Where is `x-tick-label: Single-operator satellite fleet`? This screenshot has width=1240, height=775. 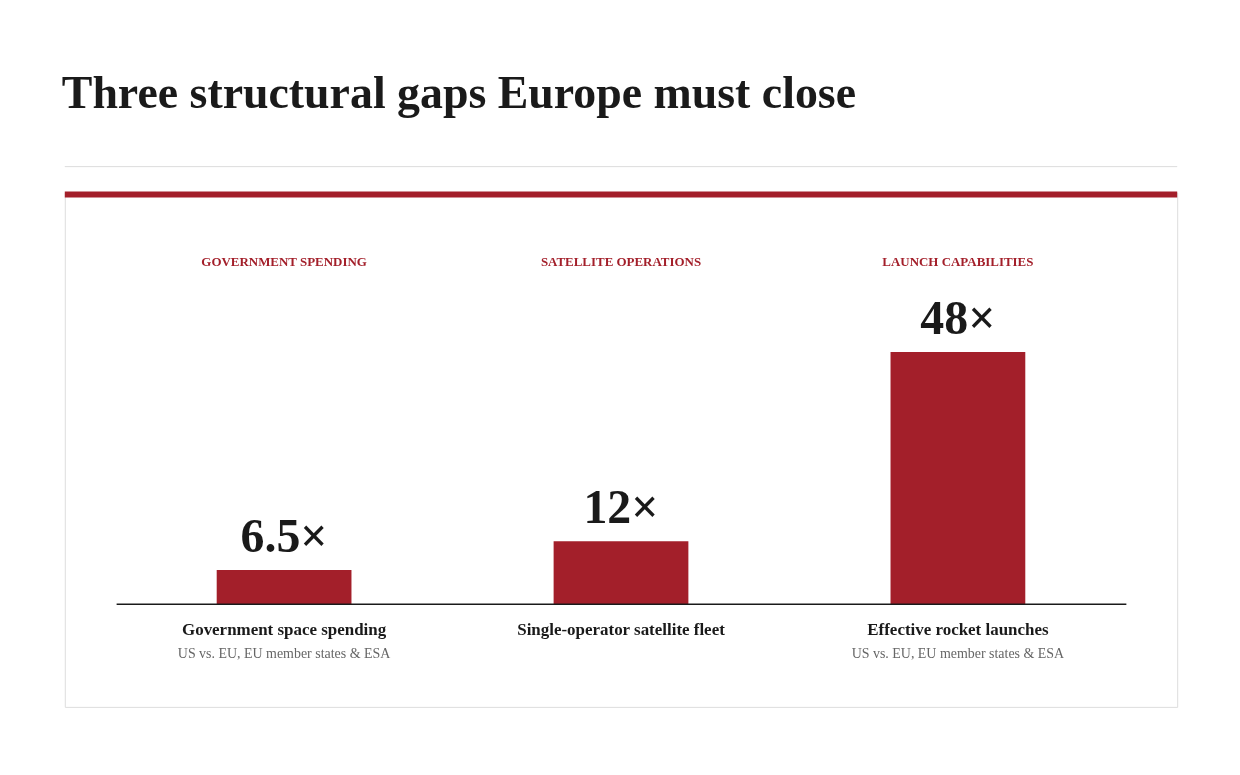
x-tick-label: Single-operator satellite fleet is located at coordinates (621, 630).